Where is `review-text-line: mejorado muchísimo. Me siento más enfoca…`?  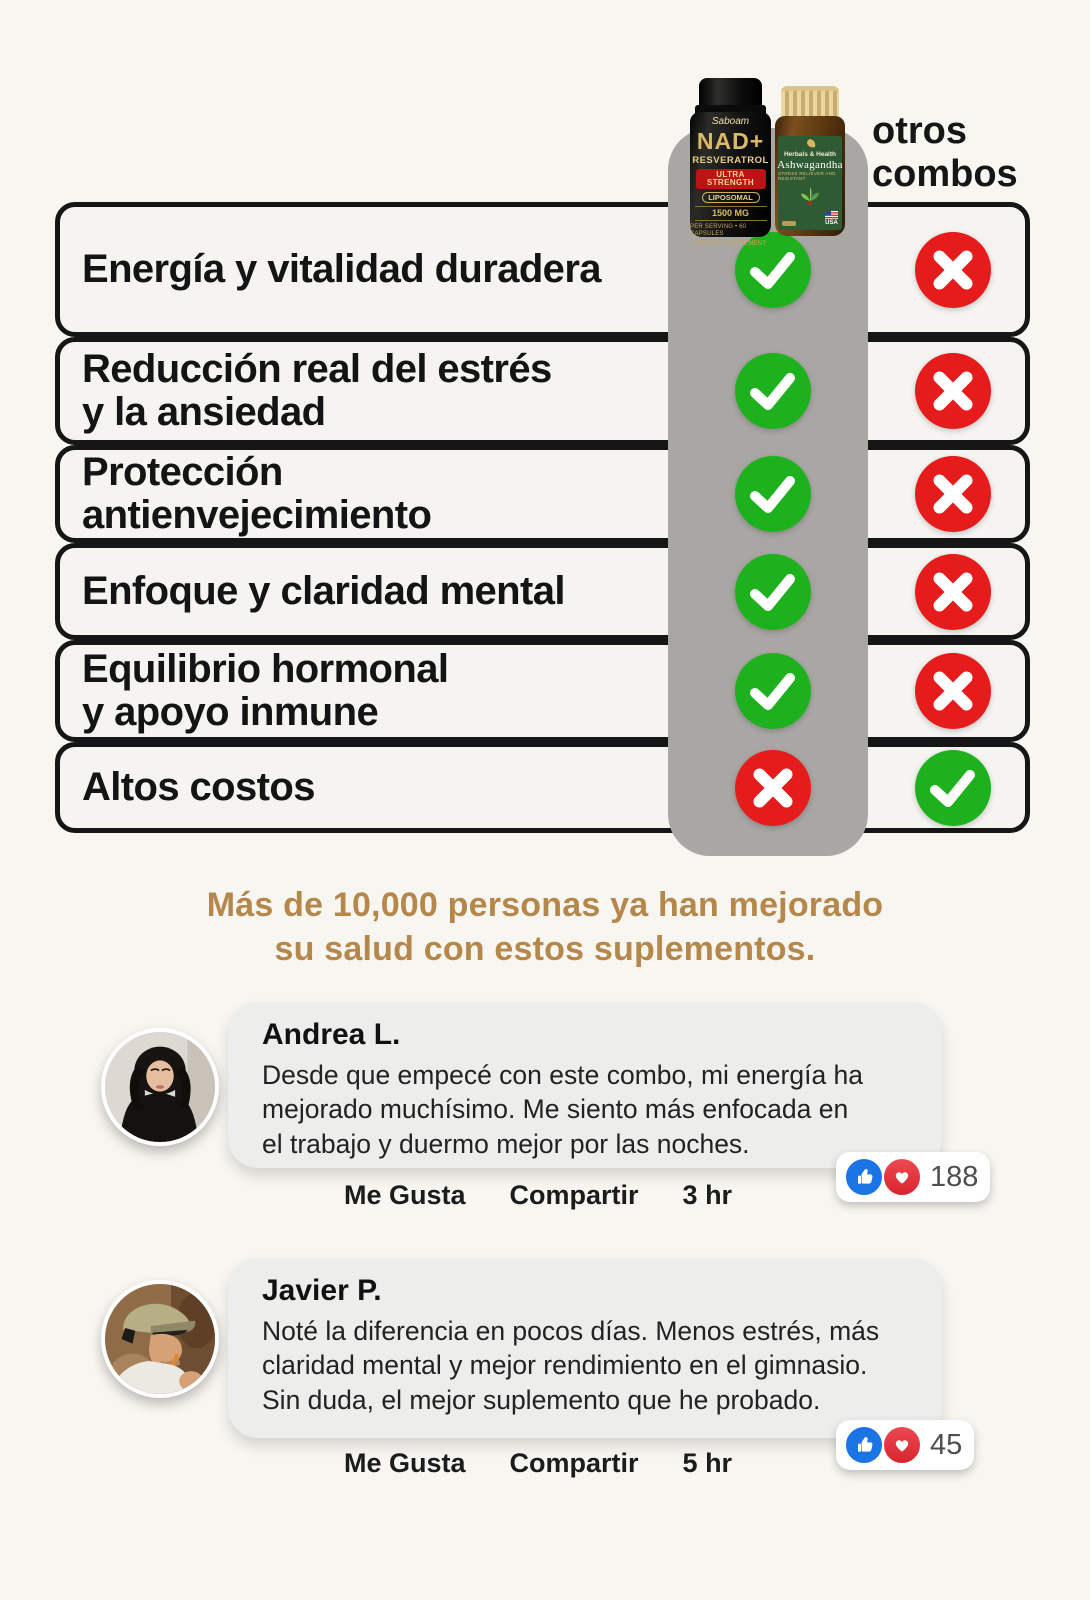
review-text-line: mejorado muchísimo. Me siento más enfoca… is located at coordinates (555, 1109).